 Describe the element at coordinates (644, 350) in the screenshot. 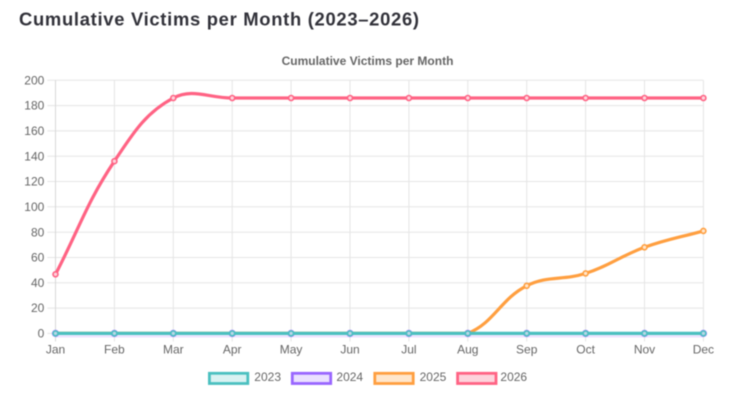

I see `svg-text: Nov` at that location.